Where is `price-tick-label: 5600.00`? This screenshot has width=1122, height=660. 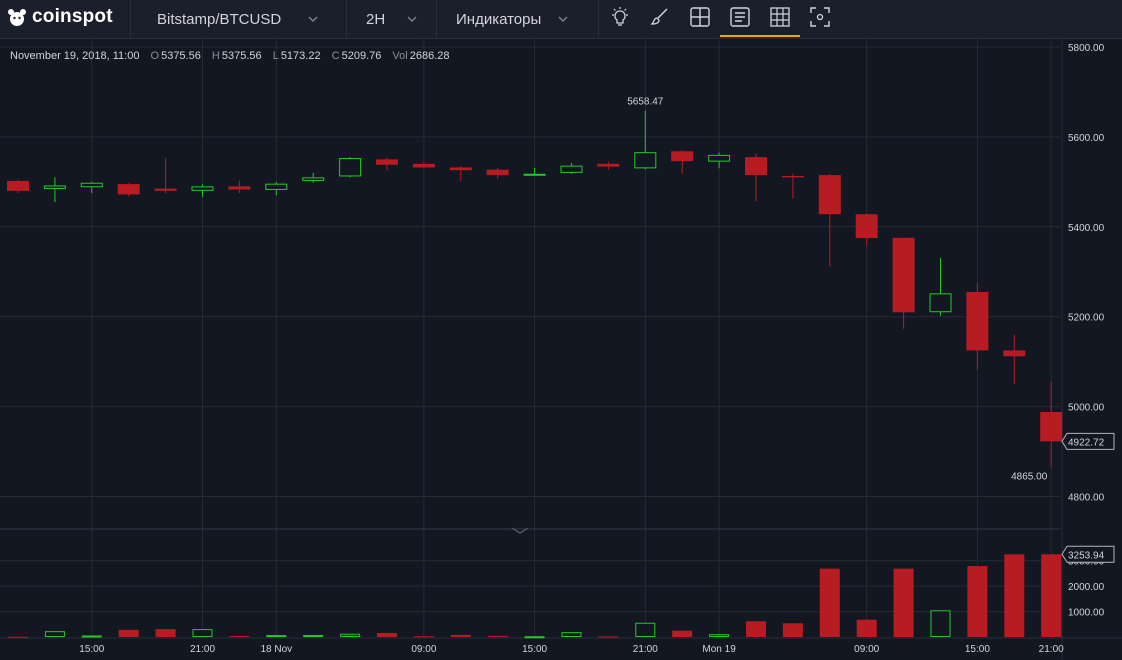
price-tick-label: 5600.00 is located at coordinates (1086, 138).